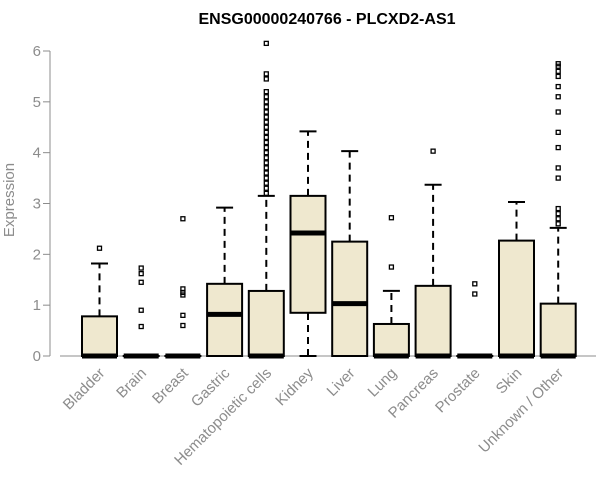 The height and width of the screenshot is (500, 600). What do you see at coordinates (341, 382) in the screenshot?
I see `x-tick-label: Liver` at bounding box center [341, 382].